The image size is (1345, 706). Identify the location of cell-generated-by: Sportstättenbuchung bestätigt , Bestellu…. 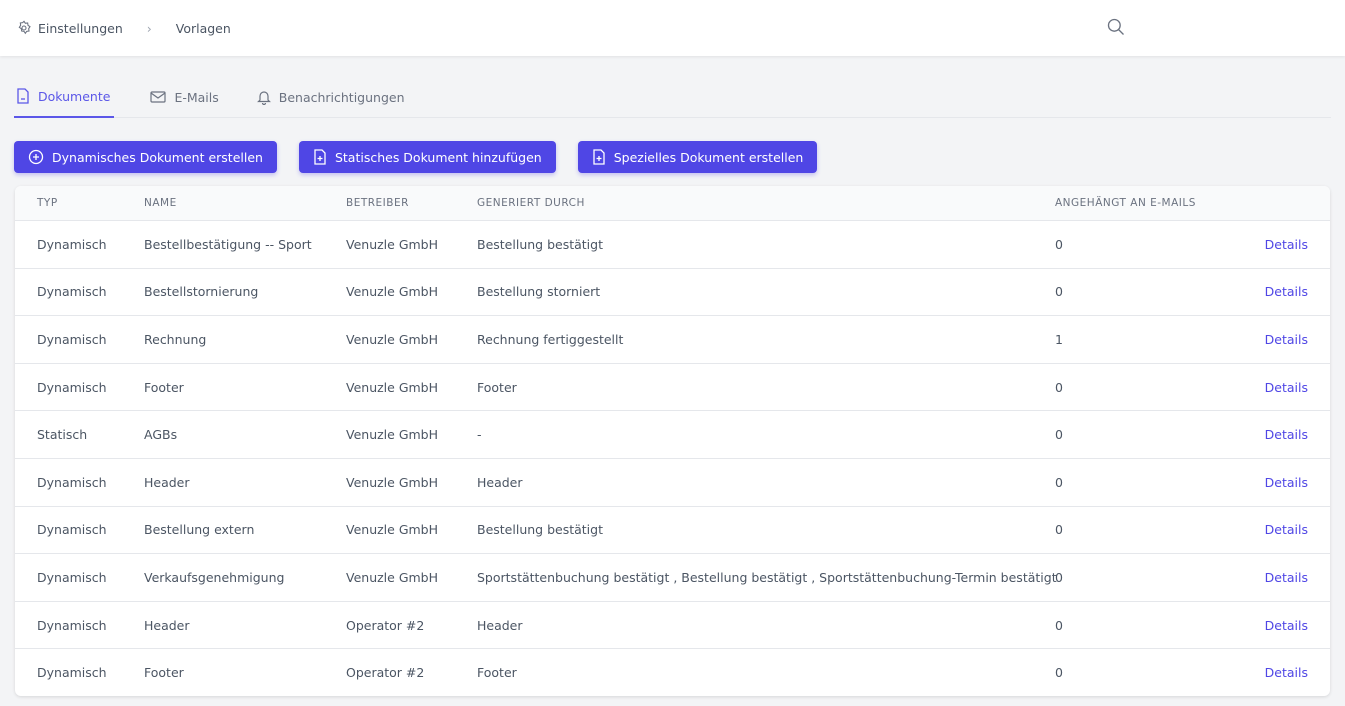
(767, 577).